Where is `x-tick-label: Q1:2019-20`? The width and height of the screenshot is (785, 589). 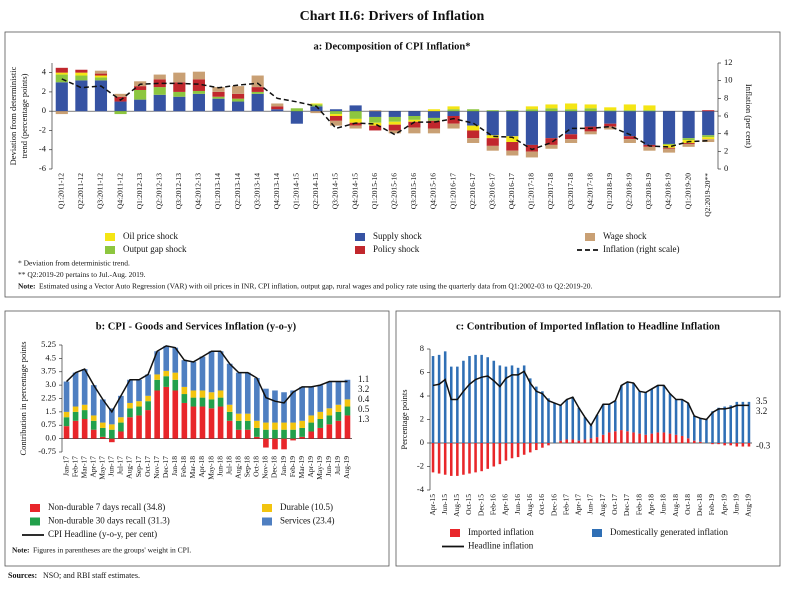
x-tick-label: Q1:2019-20 is located at coordinates (687, 191).